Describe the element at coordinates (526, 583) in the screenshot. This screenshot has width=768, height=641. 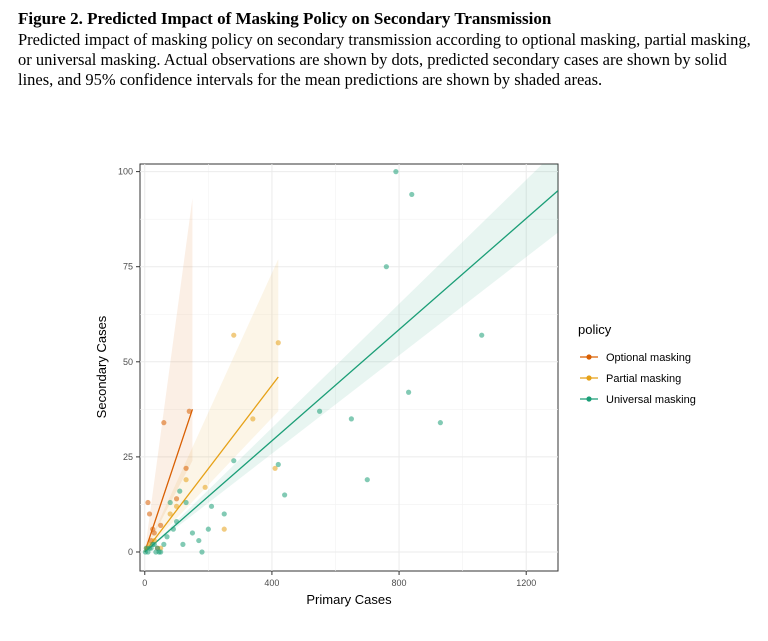
I see `x-tick-label: 1200` at that location.